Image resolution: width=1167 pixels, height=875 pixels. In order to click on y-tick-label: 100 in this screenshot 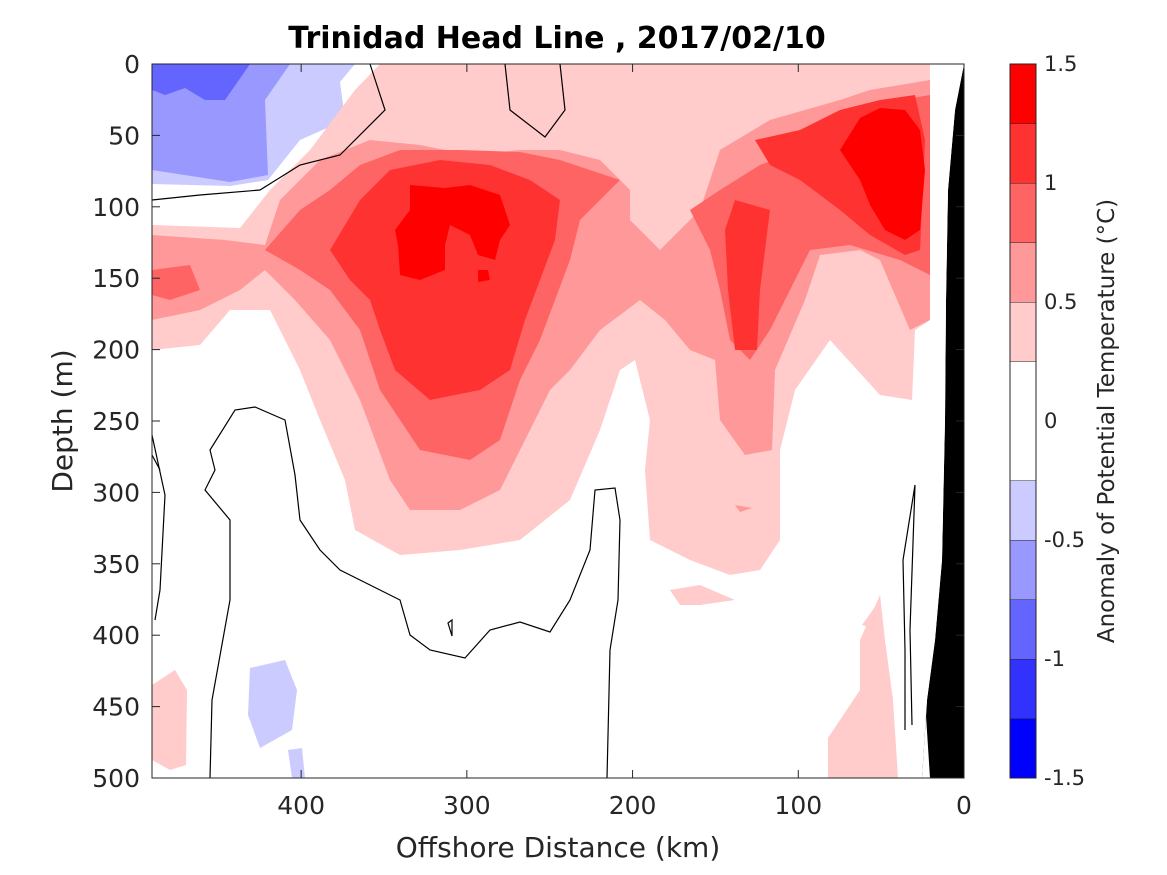, I will do `click(116, 207)`.